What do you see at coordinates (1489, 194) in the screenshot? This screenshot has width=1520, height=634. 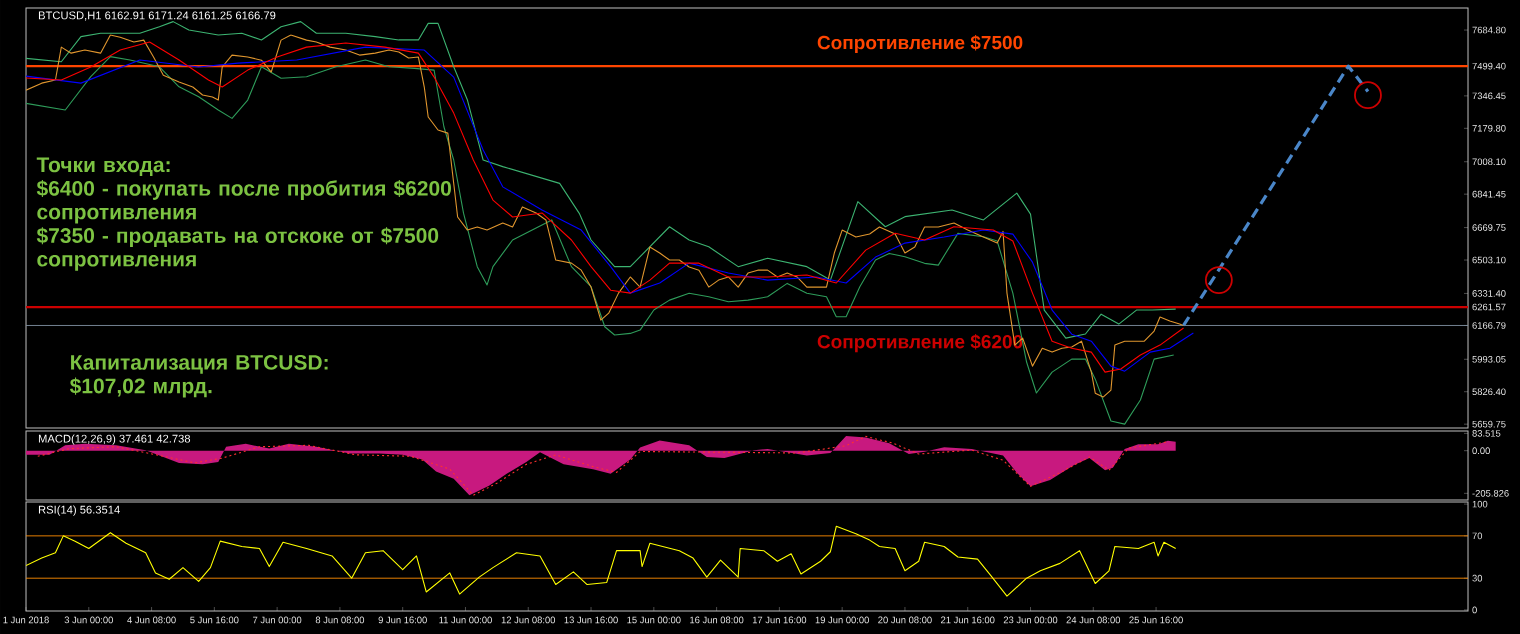 I see `y-tick-label: 6841.45` at bounding box center [1489, 194].